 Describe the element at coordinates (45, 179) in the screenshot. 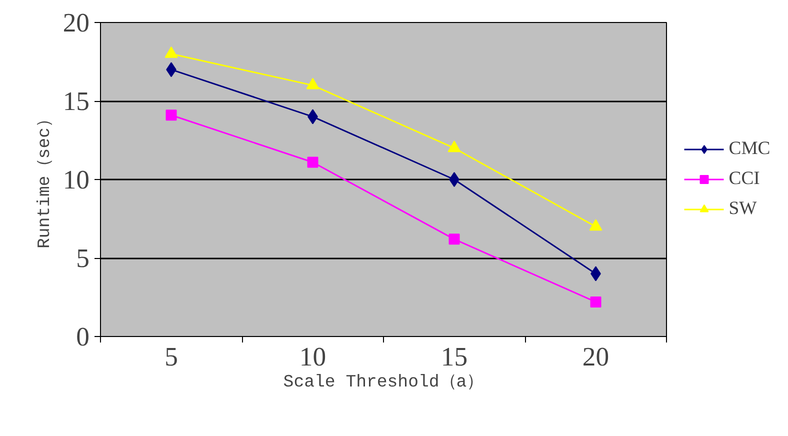

I see `y-axis-title: Runtime（sec）` at that location.